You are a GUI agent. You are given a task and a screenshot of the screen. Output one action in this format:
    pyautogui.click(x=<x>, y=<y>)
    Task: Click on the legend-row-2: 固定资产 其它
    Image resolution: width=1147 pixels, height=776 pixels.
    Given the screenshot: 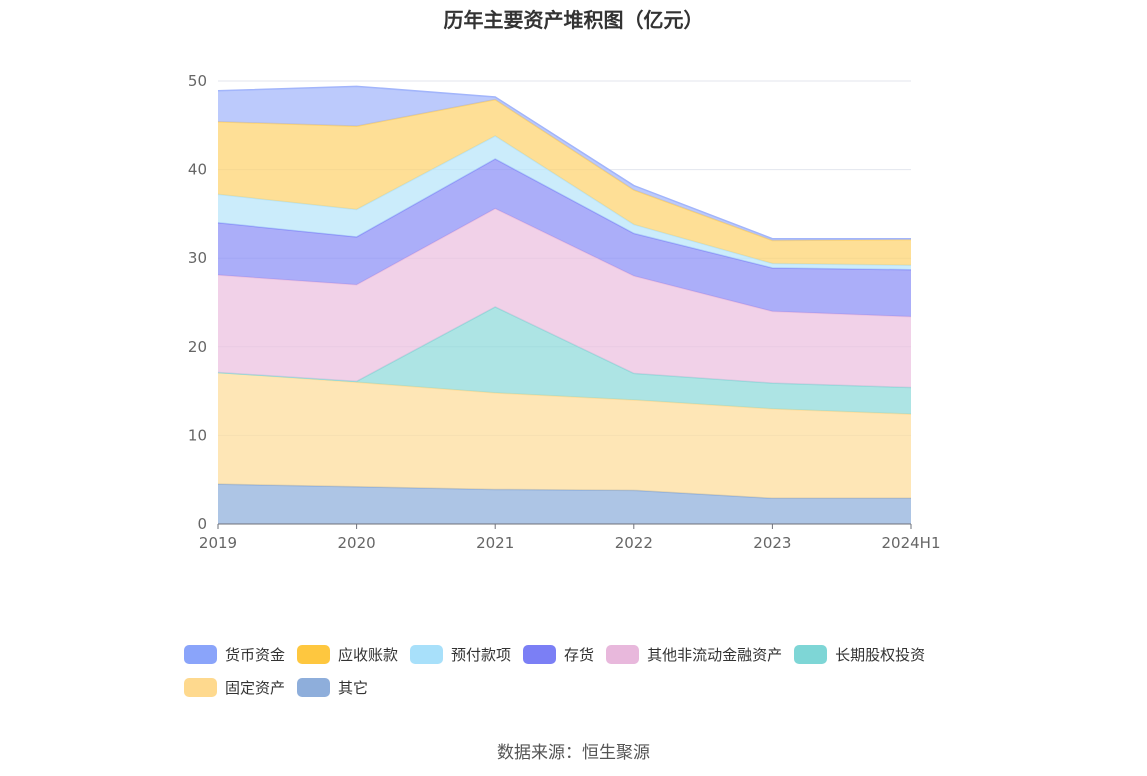 What is the action you would take?
    pyautogui.click(x=594, y=687)
    